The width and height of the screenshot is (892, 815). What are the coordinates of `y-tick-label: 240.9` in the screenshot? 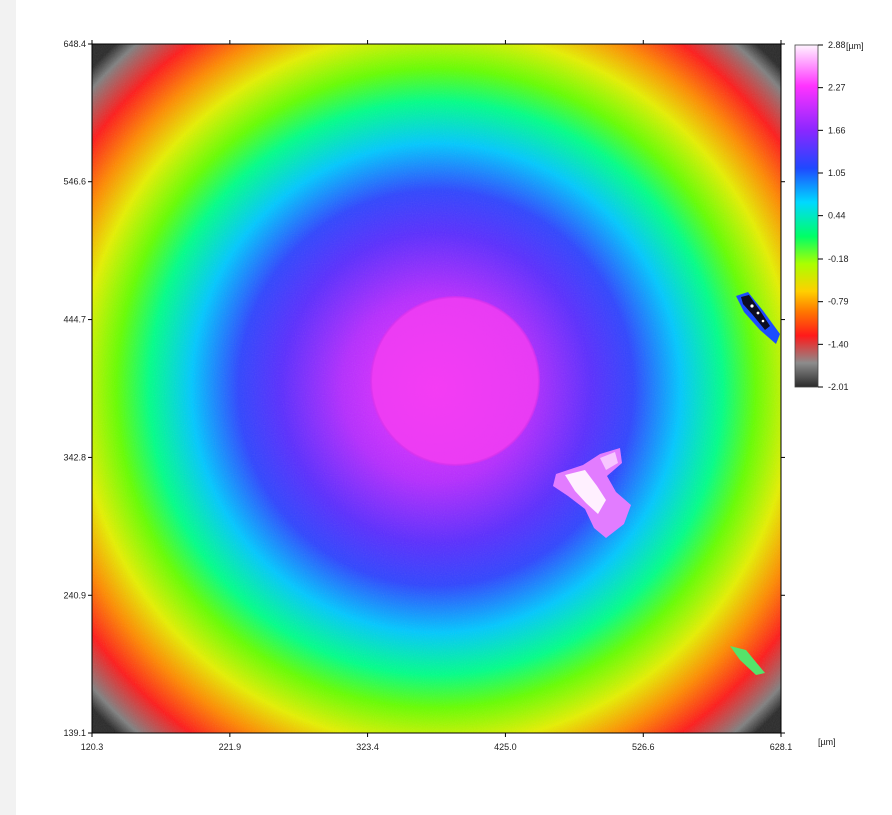 It's located at (74, 595).